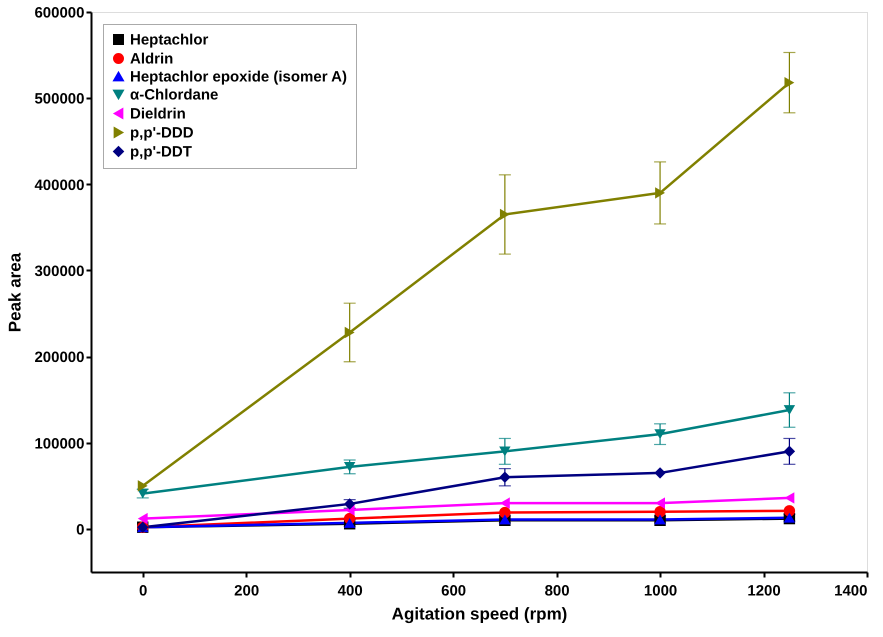 Image resolution: width=883 pixels, height=637 pixels. Describe the element at coordinates (143, 591) in the screenshot. I see `x-tick-label: 0` at that location.